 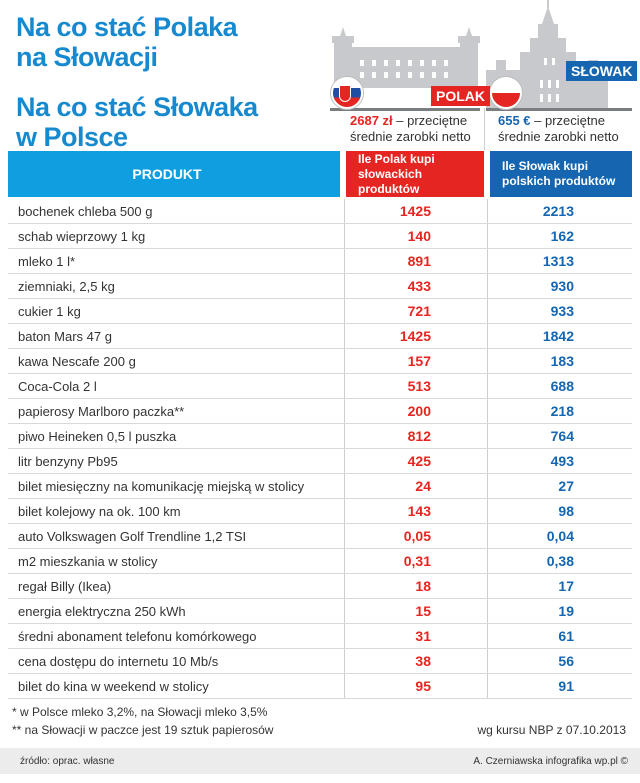 I want to click on header-slowak: Ile Słowak kupi polskich produktów, so click(x=561, y=174).